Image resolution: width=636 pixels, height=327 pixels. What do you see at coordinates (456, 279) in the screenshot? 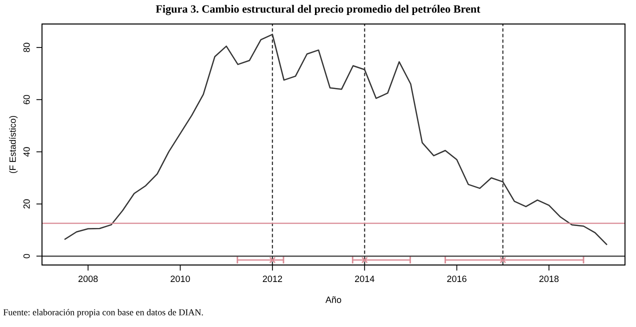
I see `x-tick-label: 2016` at bounding box center [456, 279].